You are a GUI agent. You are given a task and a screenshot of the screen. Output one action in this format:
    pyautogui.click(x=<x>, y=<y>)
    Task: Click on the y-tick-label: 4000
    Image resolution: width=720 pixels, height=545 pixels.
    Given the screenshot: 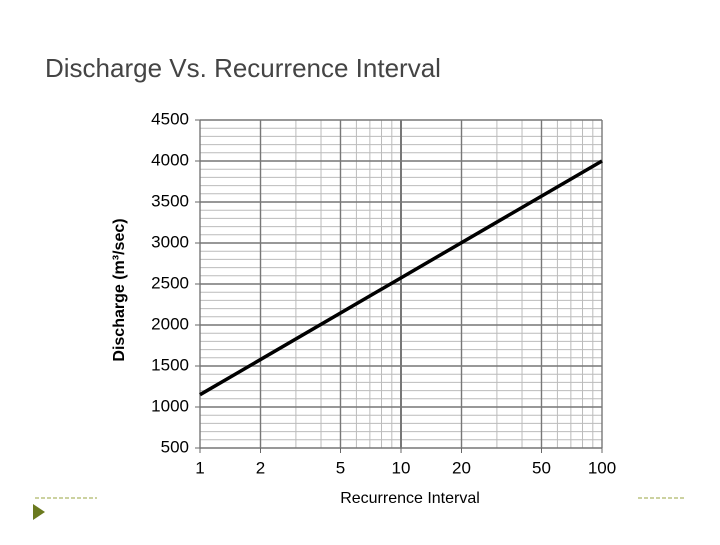 What is the action you would take?
    pyautogui.click(x=170, y=159)
    